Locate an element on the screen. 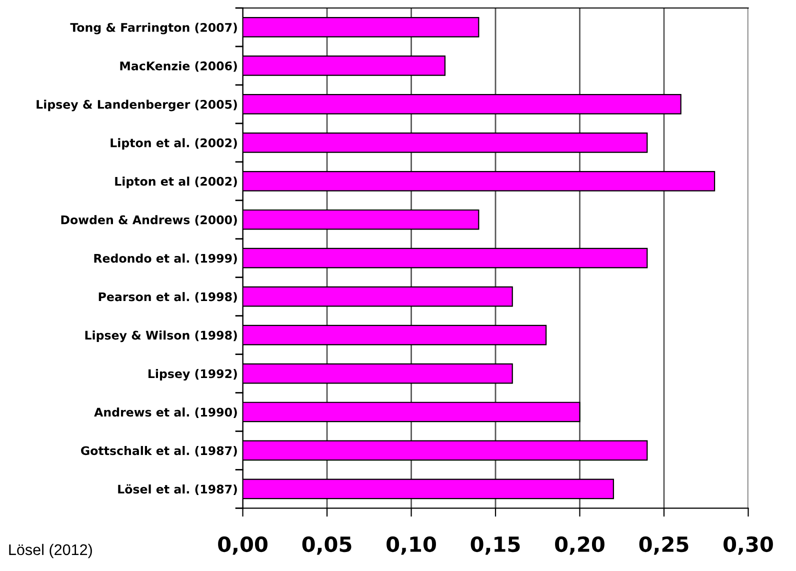 The image size is (796, 571). y-tick-label: MacKenzie (2006) is located at coordinates (178, 66).